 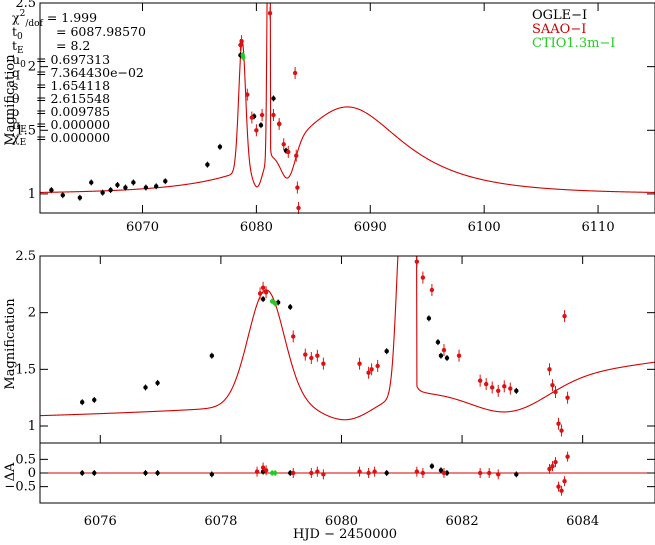 I want to click on param-s: s = 1.654118, so click(x=61, y=85).